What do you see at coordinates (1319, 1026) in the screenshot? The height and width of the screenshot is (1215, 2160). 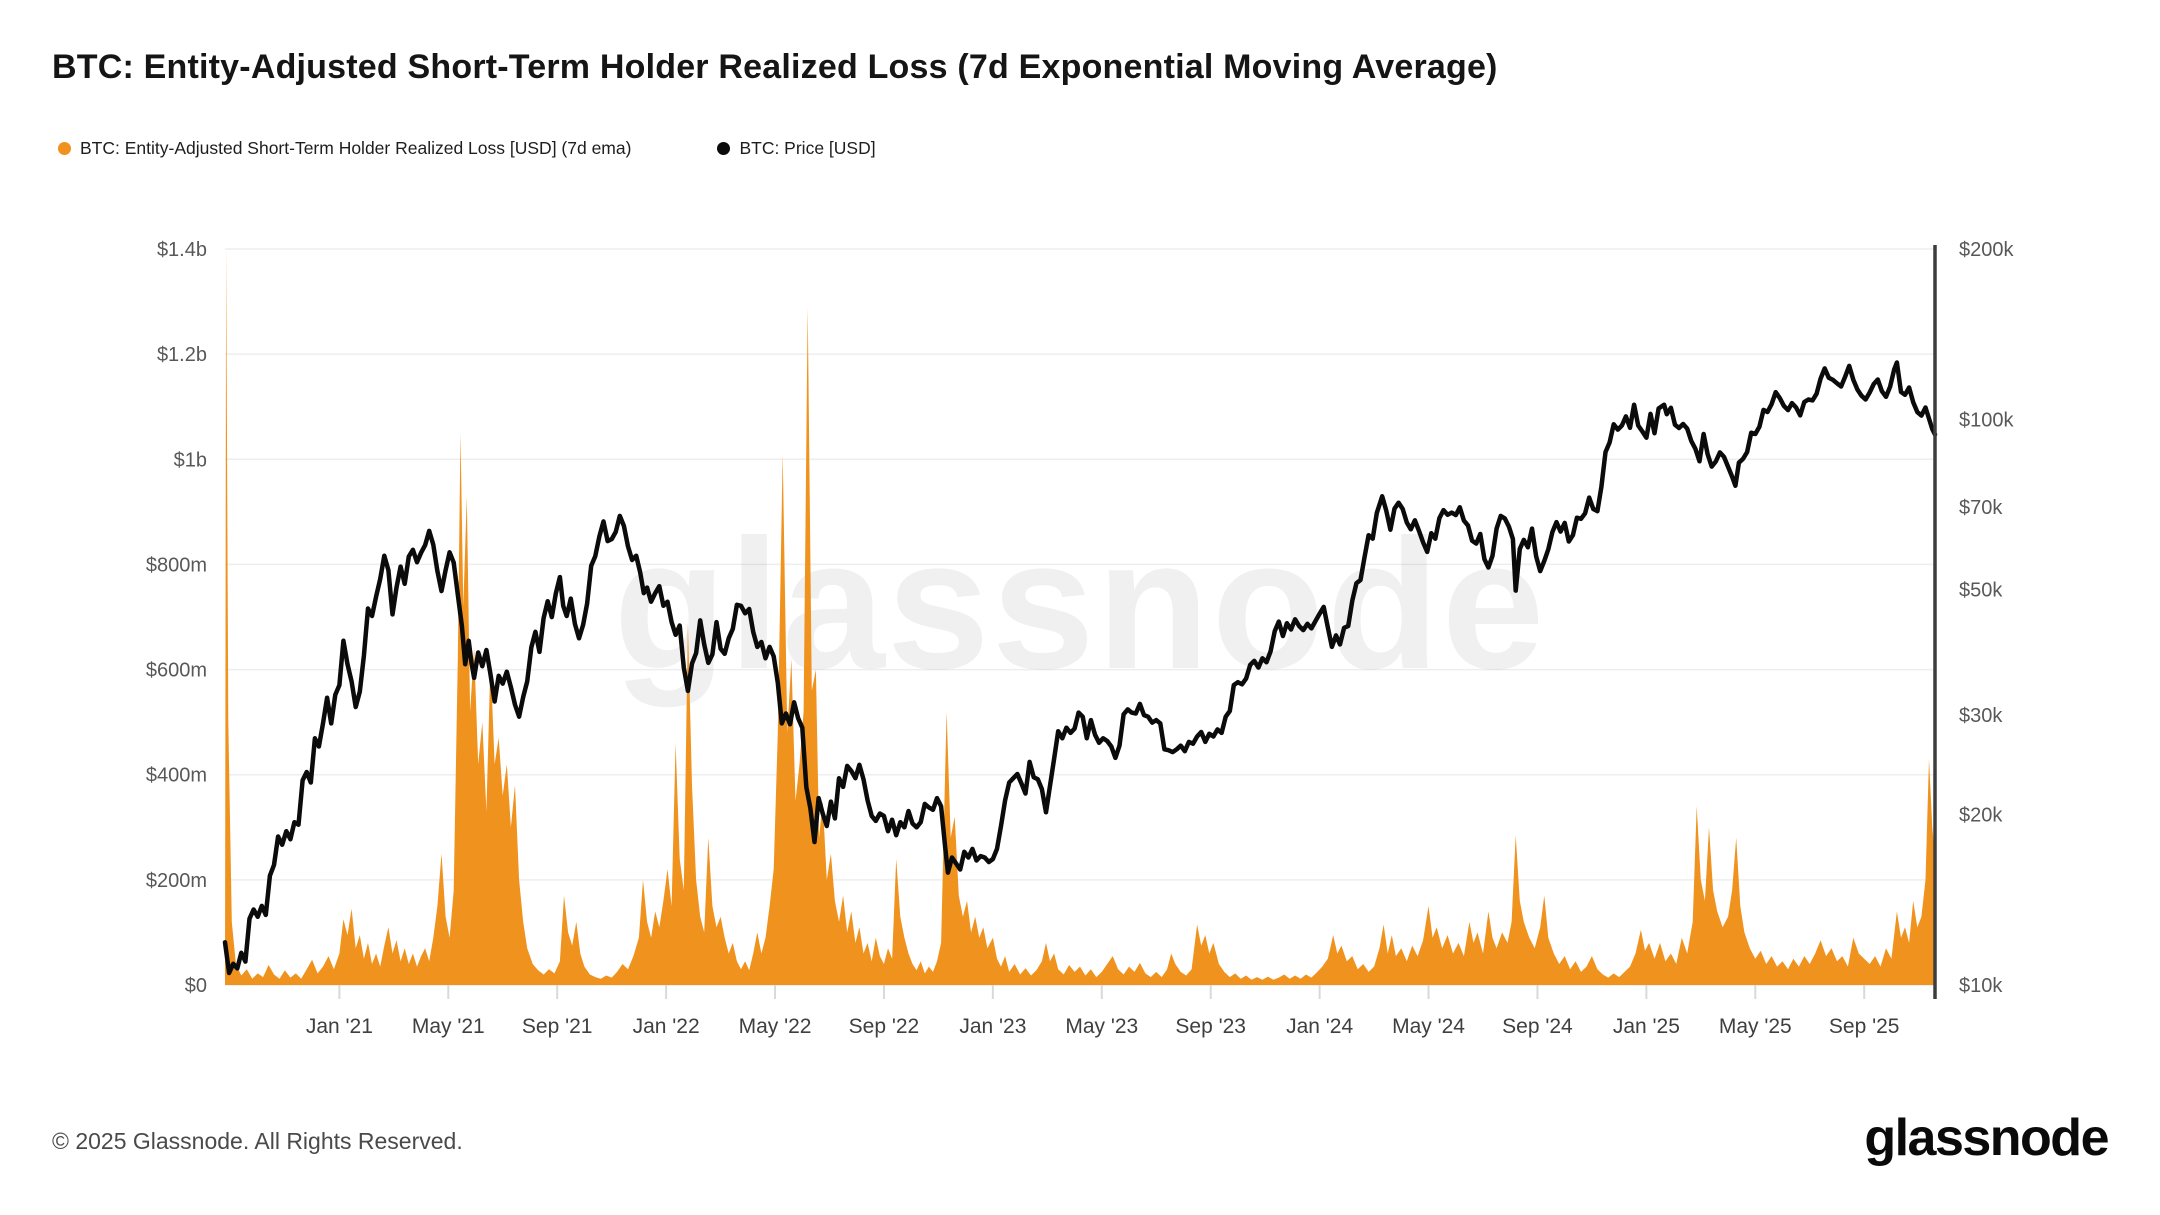 I see `x-axis-tick-label: Jan '24` at bounding box center [1319, 1026].